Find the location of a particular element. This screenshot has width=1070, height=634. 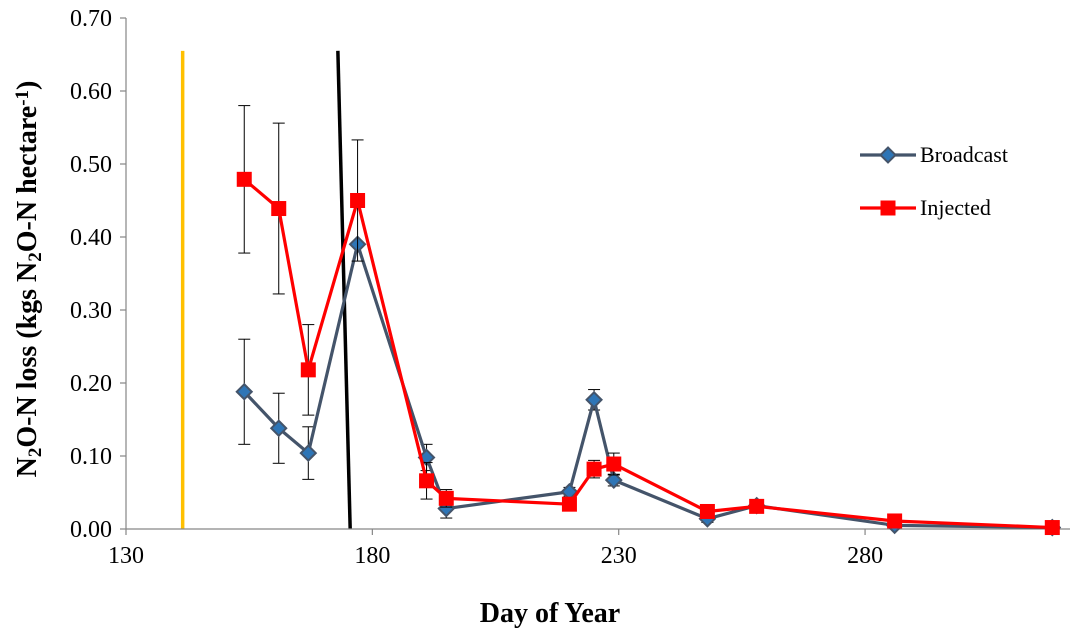

y-axis-title-part: O-N loss (kgs N is located at coordinates (27, 355).